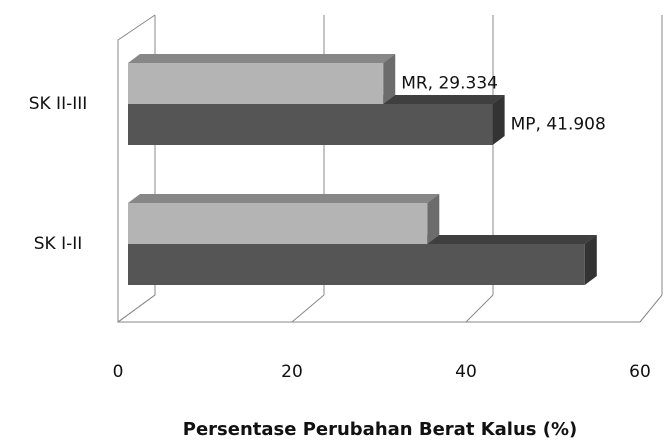  What do you see at coordinates (292, 372) in the screenshot?
I see `x-tick-label: 20` at bounding box center [292, 372].